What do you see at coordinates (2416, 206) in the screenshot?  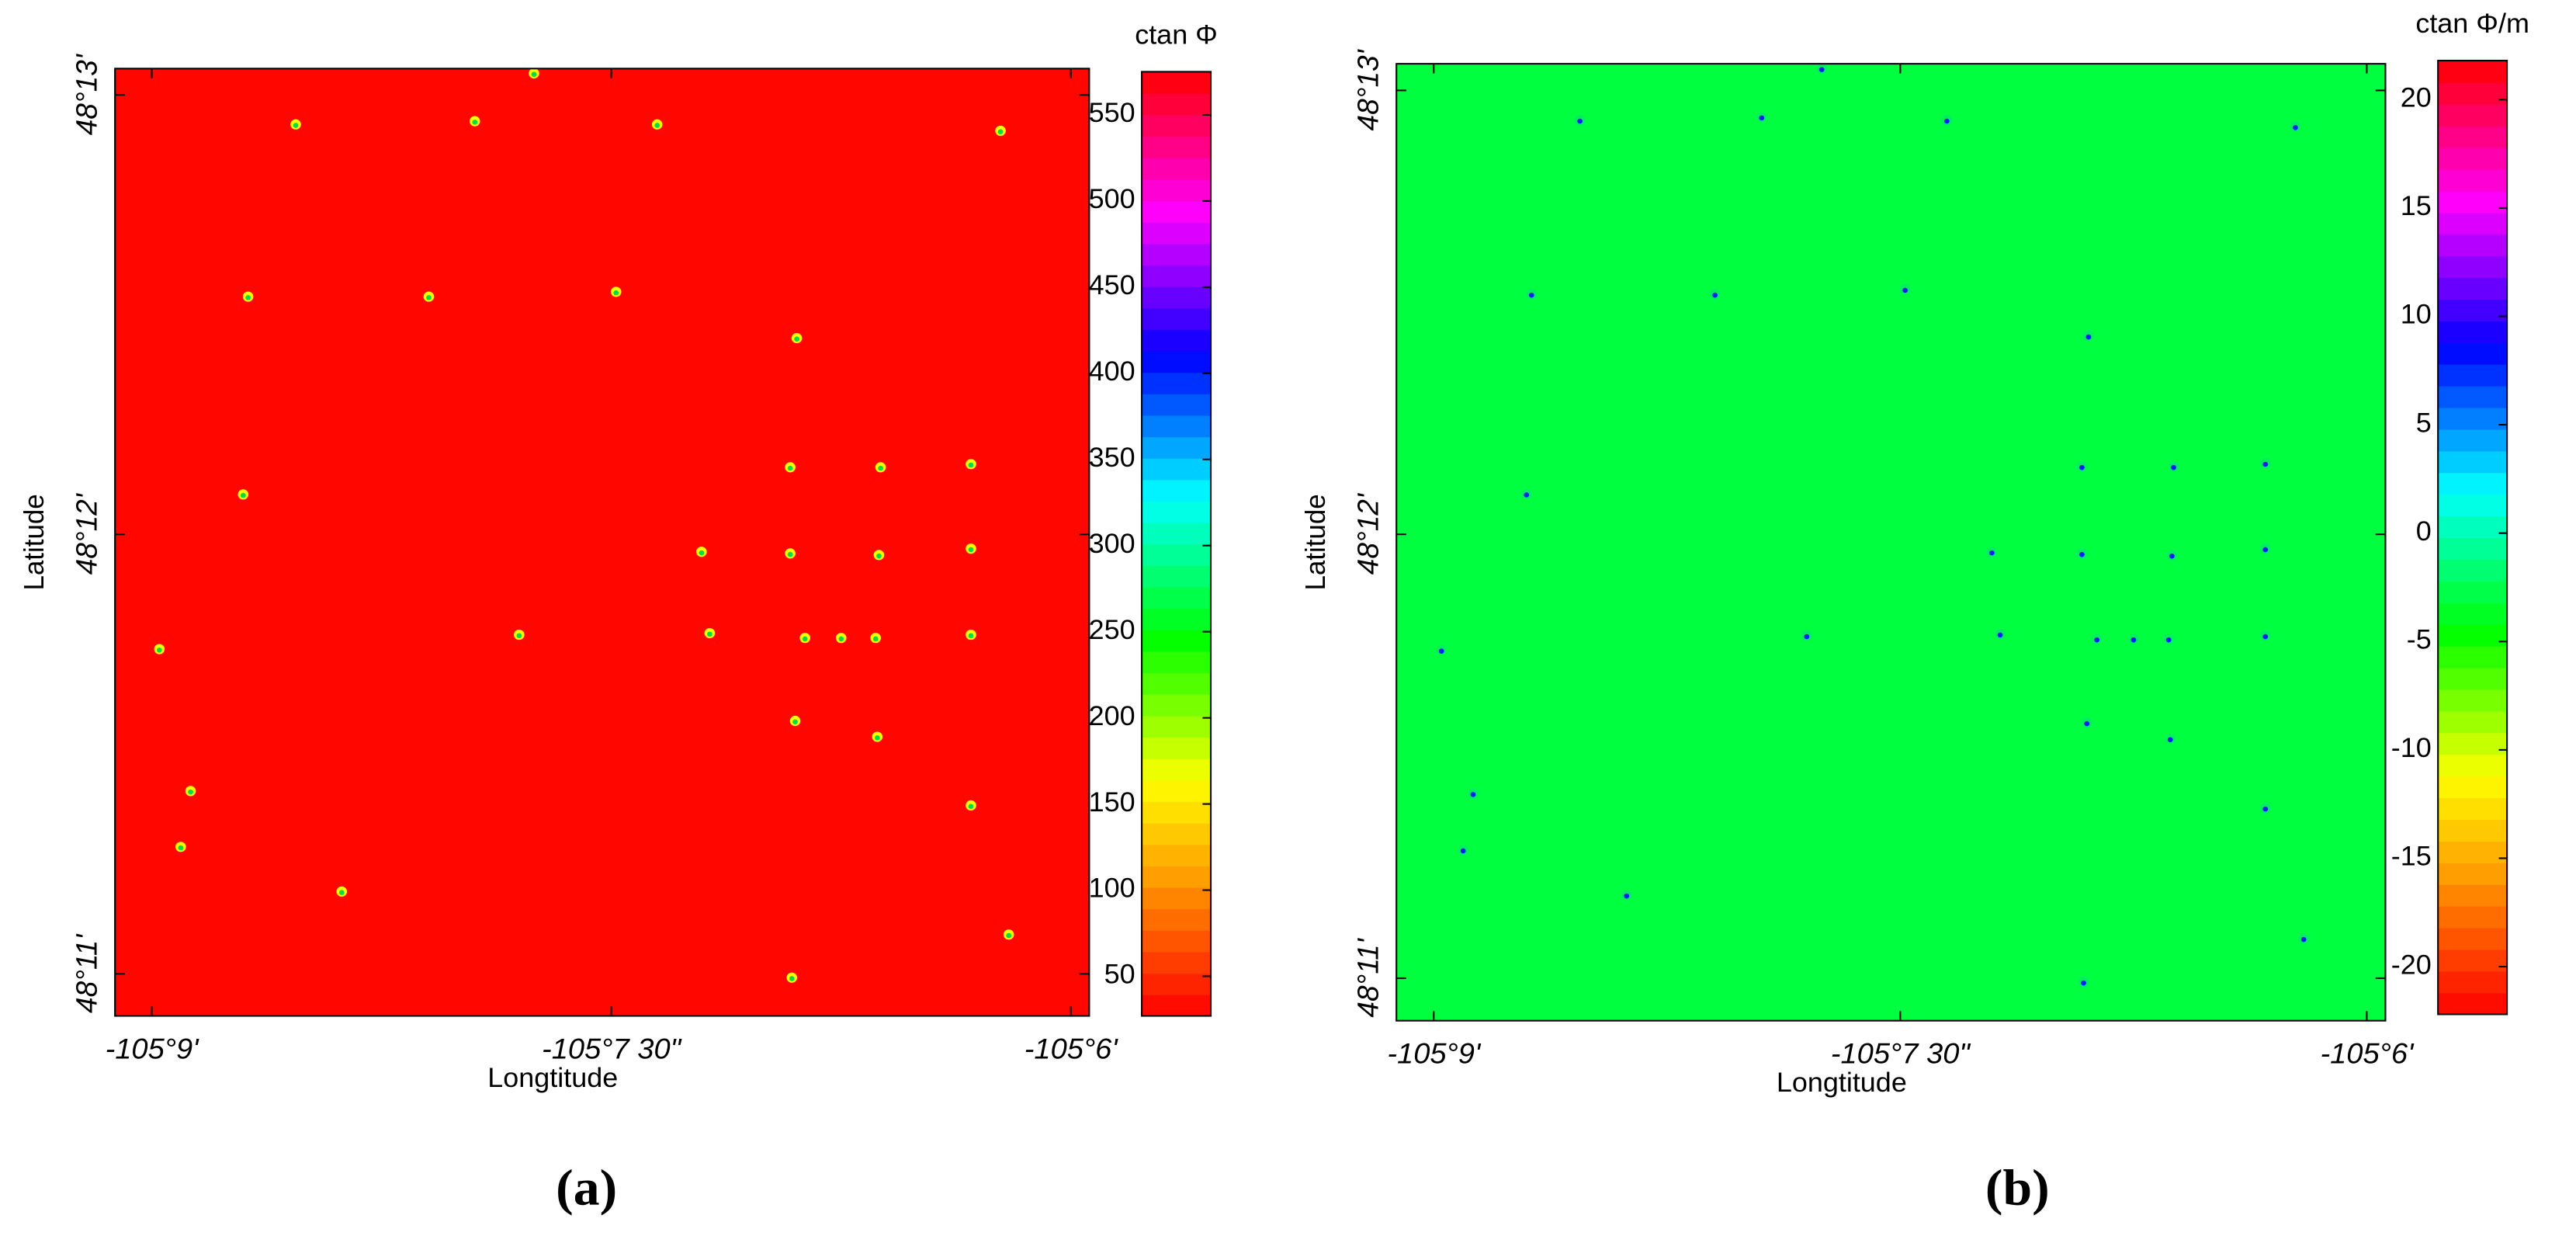 I see `colorbar-tick-label: 15` at bounding box center [2416, 206].